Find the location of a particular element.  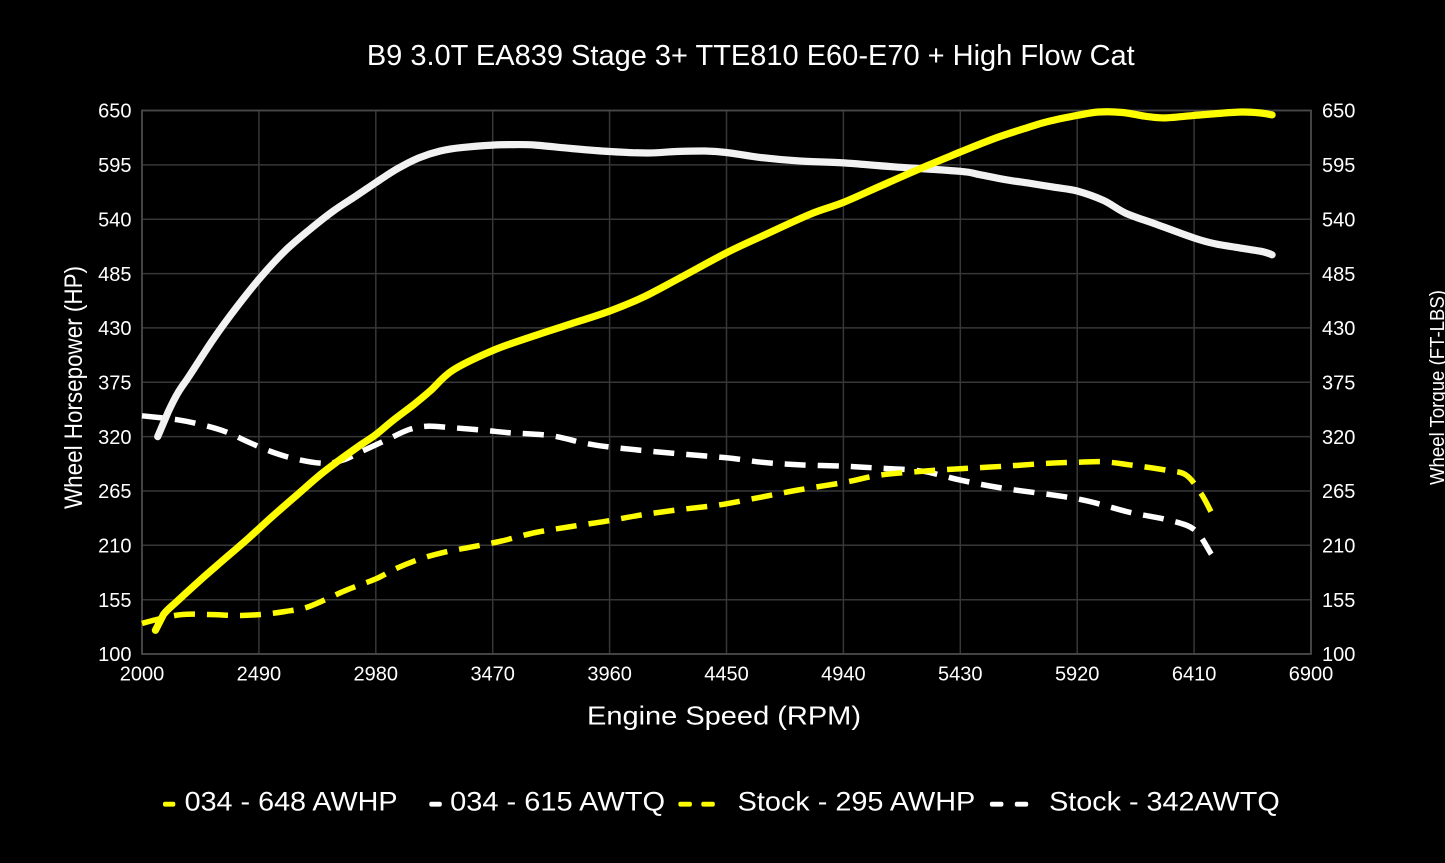

svg-text: 6900 is located at coordinates (1311, 675).